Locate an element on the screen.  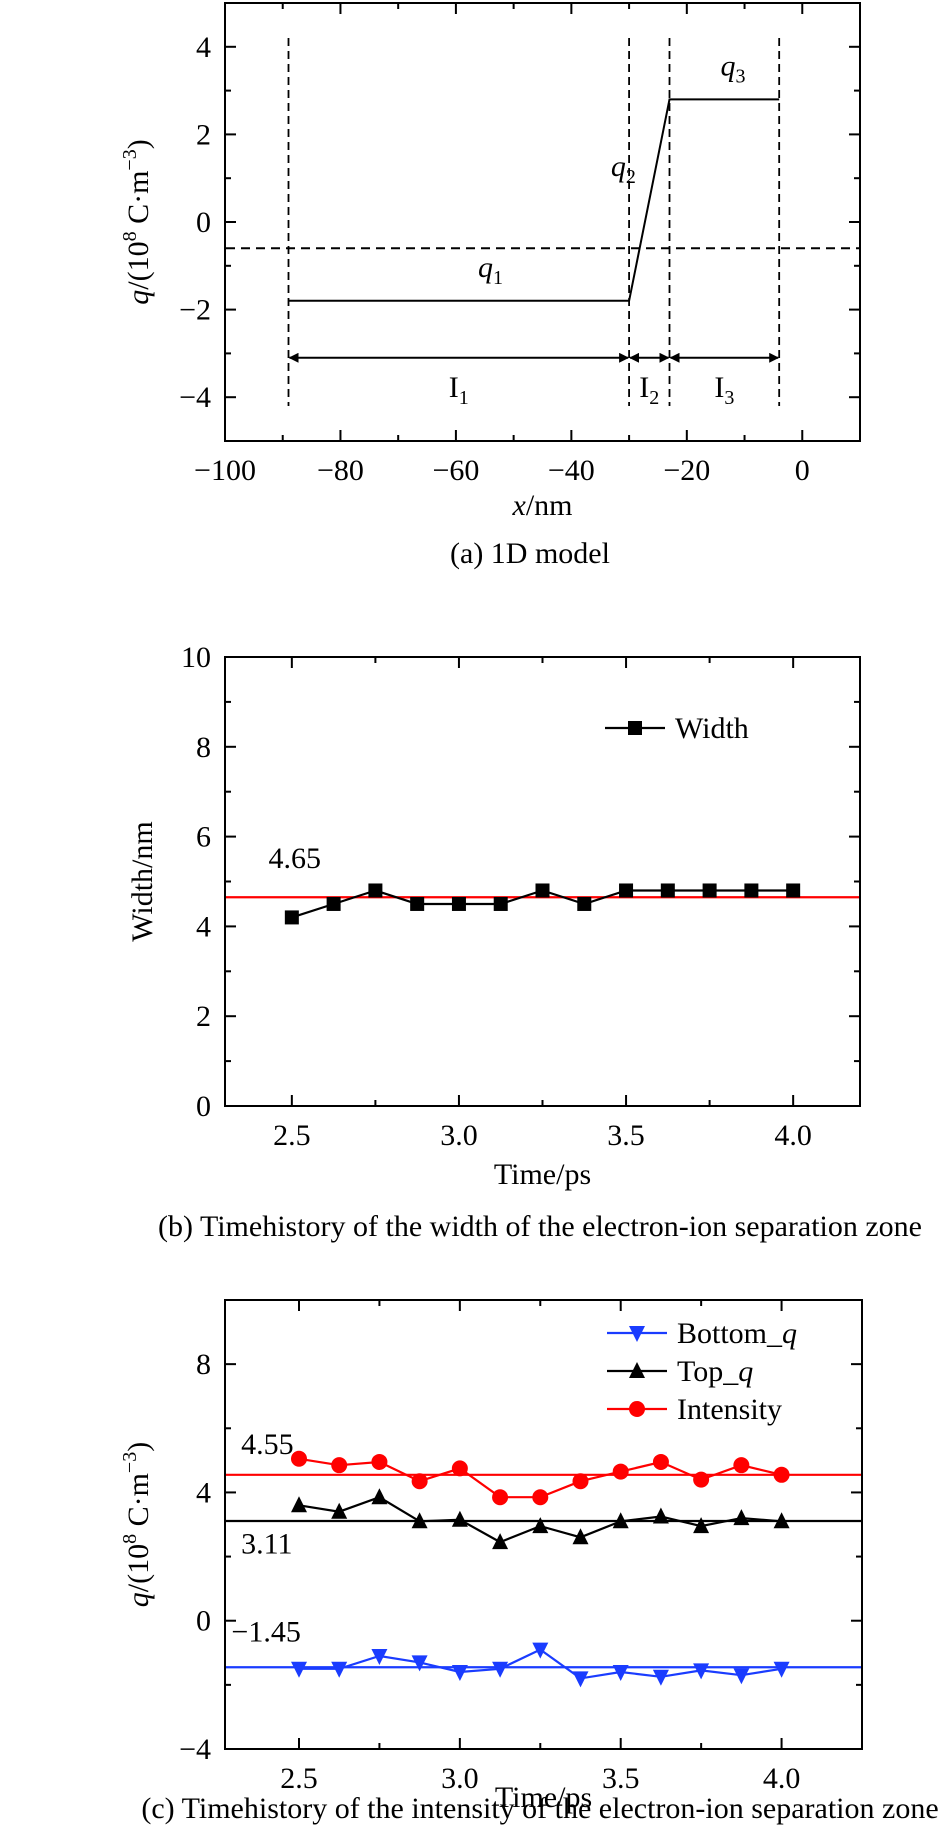
x-axis-label: x/nm is located at coordinates (542, 505).